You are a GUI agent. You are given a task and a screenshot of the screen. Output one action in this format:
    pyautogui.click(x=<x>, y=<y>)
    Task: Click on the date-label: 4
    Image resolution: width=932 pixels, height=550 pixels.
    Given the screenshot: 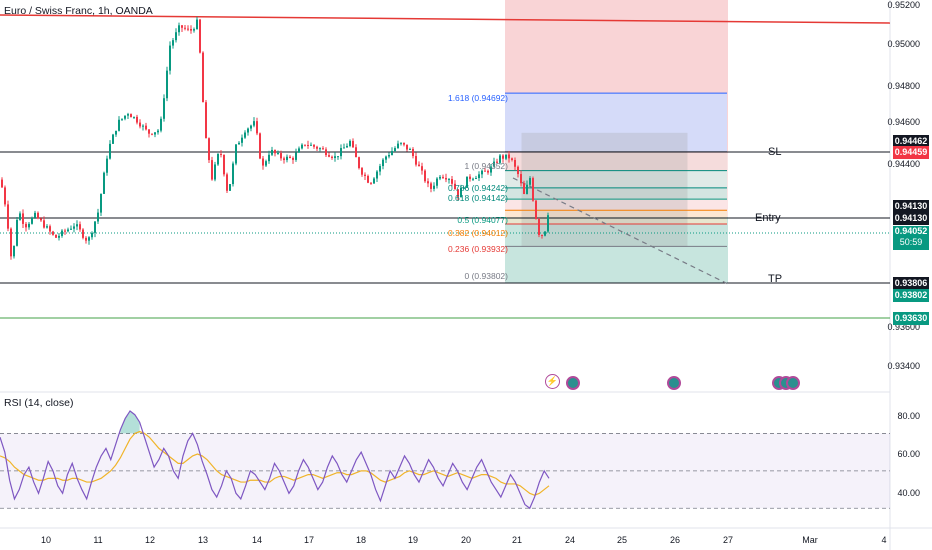 What is the action you would take?
    pyautogui.click(x=884, y=540)
    